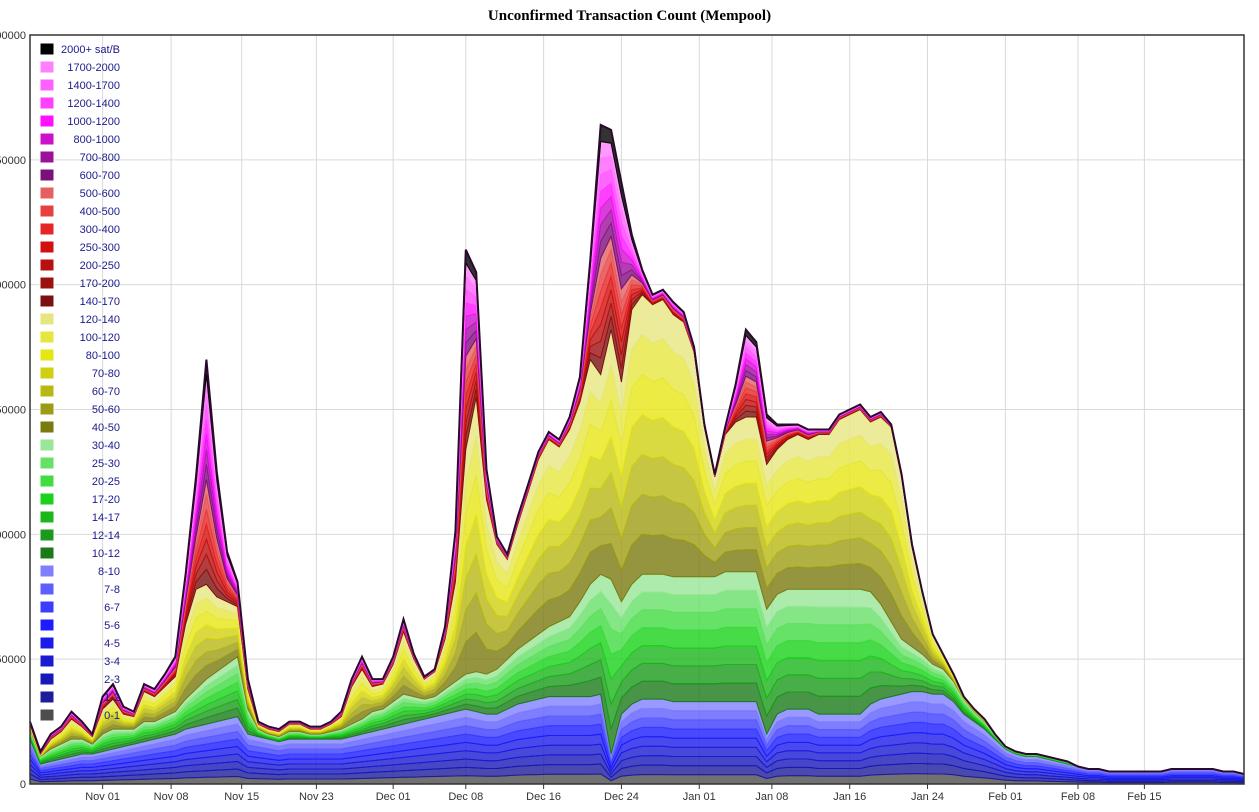  What do you see at coordinates (112, 608) in the screenshot?
I see `legend-label: 6-7` at bounding box center [112, 608].